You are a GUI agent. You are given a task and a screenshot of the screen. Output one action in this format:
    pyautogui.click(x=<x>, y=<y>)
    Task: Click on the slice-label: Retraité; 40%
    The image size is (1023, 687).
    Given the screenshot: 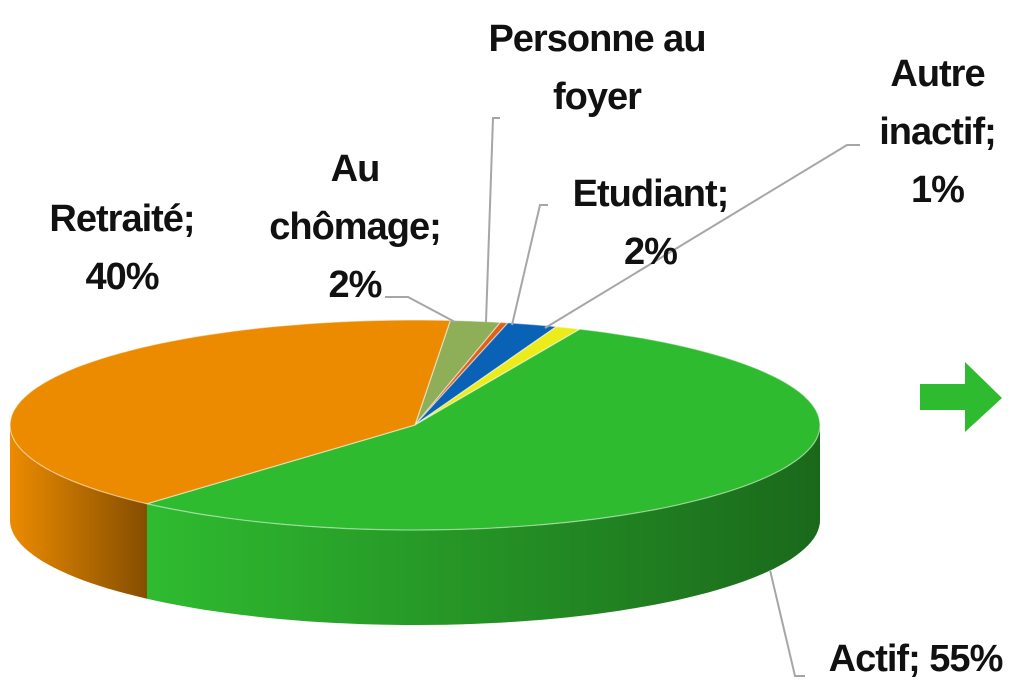 What is the action you would take?
    pyautogui.click(x=122, y=248)
    